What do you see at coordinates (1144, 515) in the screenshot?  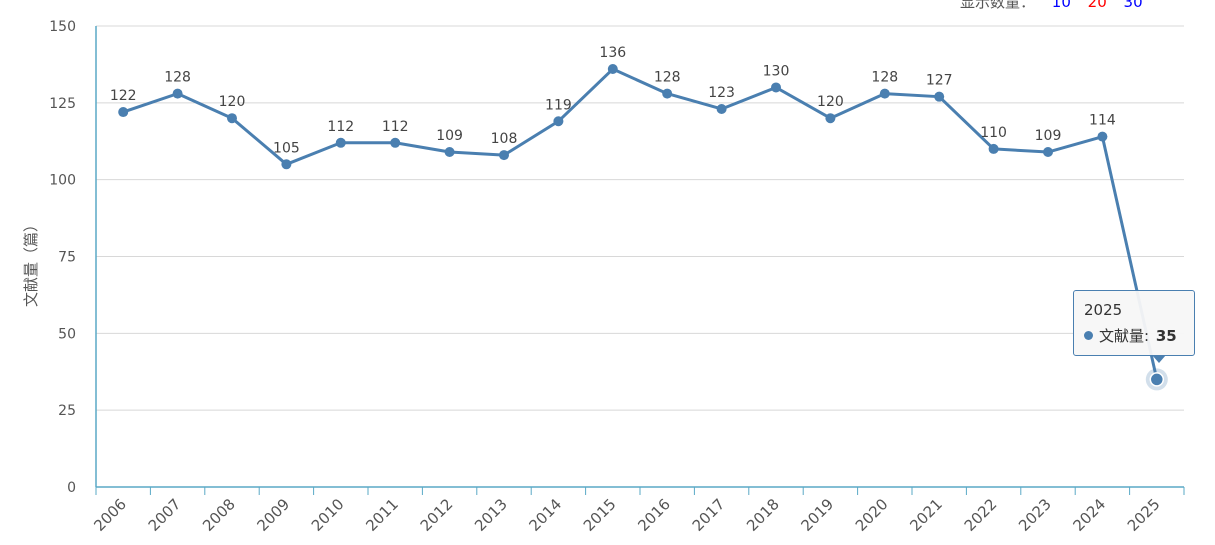 I see `x-tick-label: 2025` at bounding box center [1144, 515].